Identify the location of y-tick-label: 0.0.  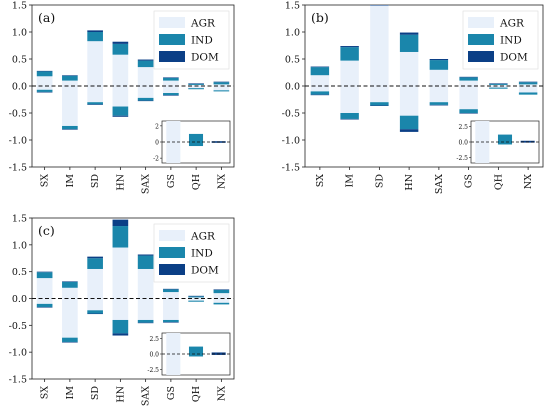
(19, 299).